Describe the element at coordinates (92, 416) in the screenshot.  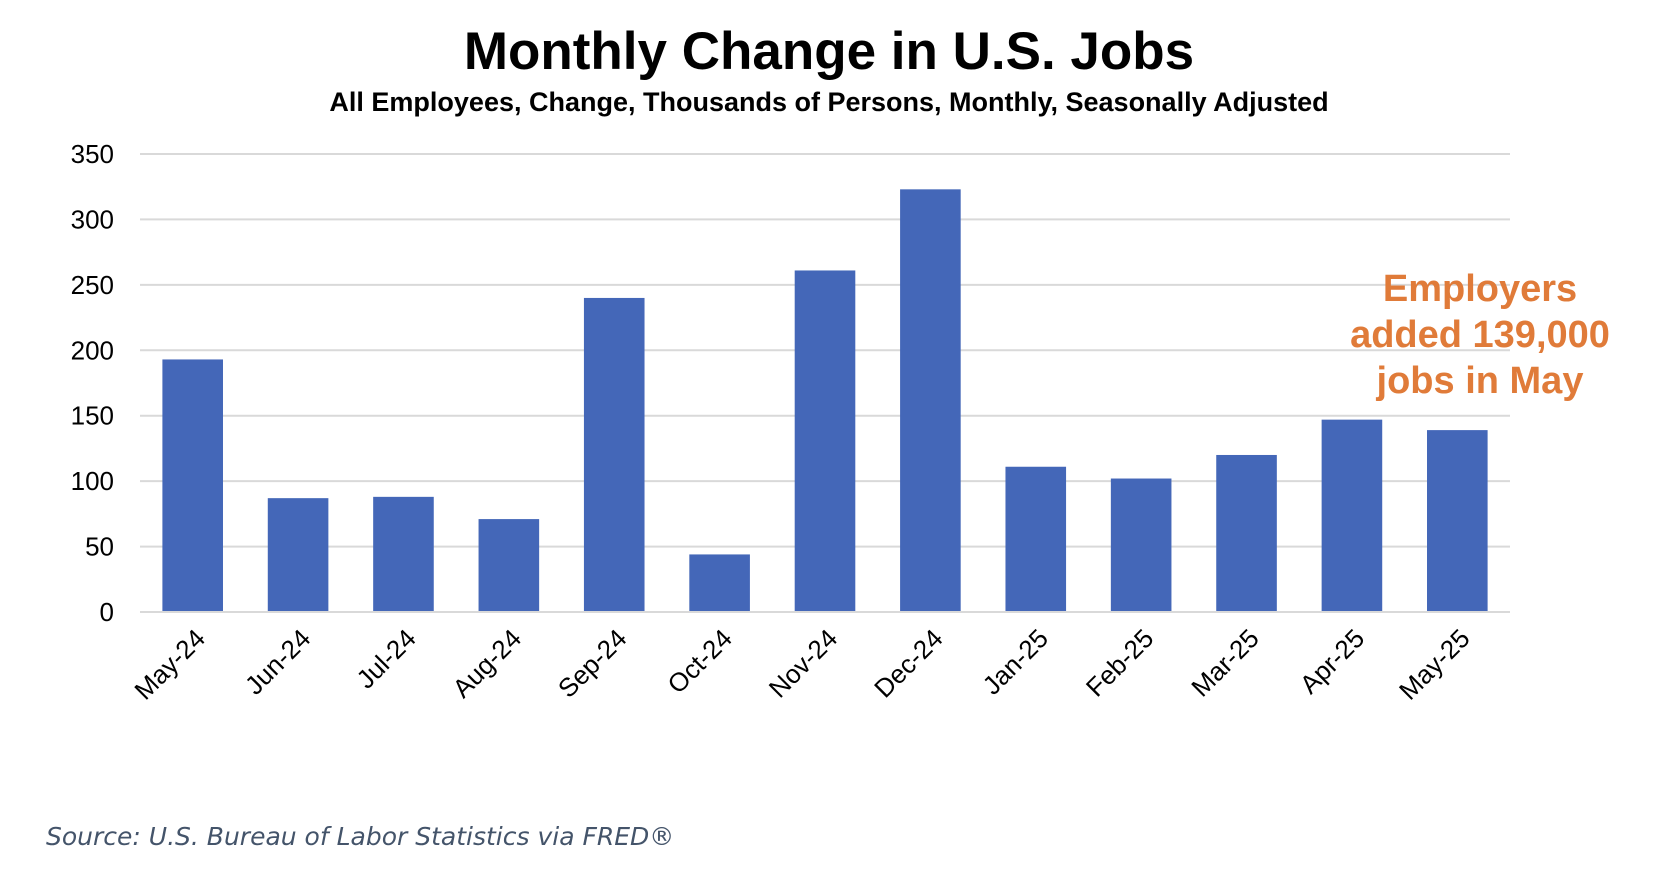
I see `y-tick-label: 150` at that location.